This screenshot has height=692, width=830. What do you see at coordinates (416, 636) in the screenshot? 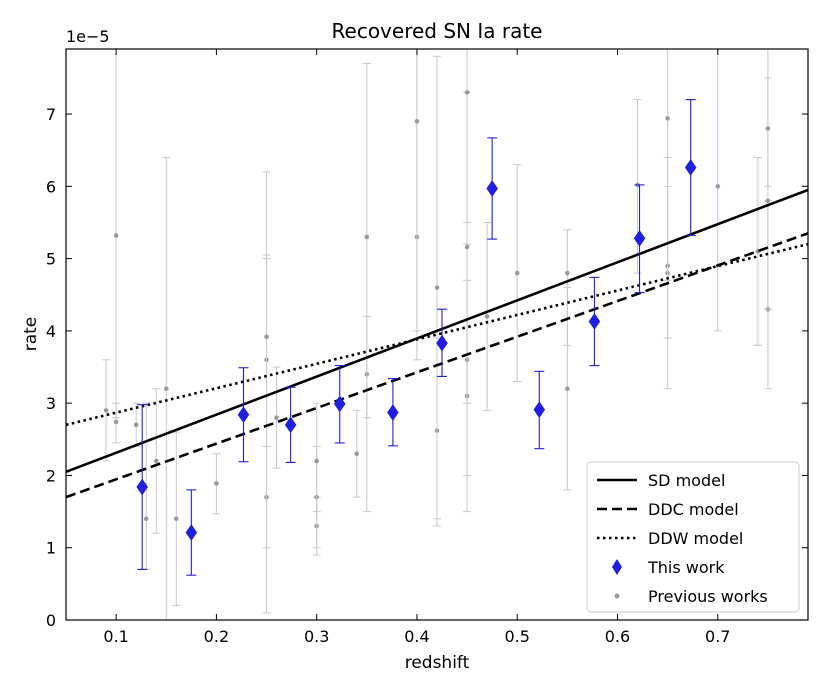
I see `x-tick-label: 0.4` at bounding box center [416, 636].